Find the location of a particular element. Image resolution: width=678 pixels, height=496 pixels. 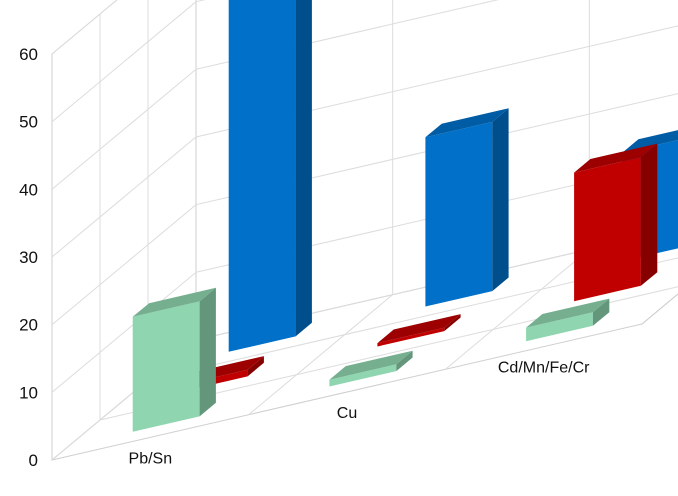

bar--pb-sn is located at coordinates (270, 176).